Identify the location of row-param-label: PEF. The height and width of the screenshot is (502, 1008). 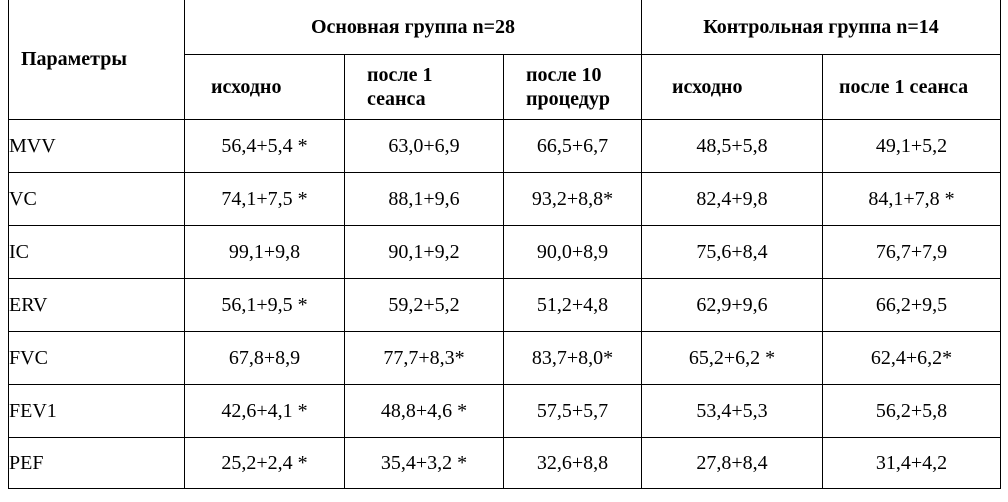
(96, 463).